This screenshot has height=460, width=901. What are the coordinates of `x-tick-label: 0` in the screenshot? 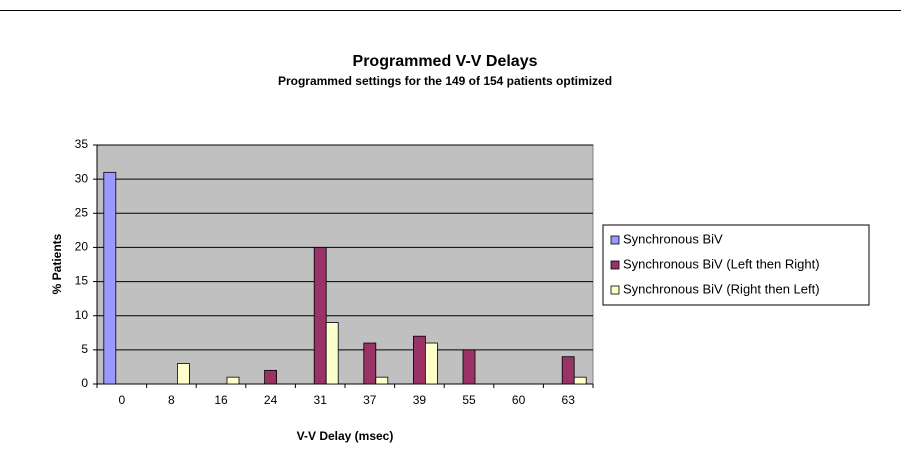 It's located at (121, 400).